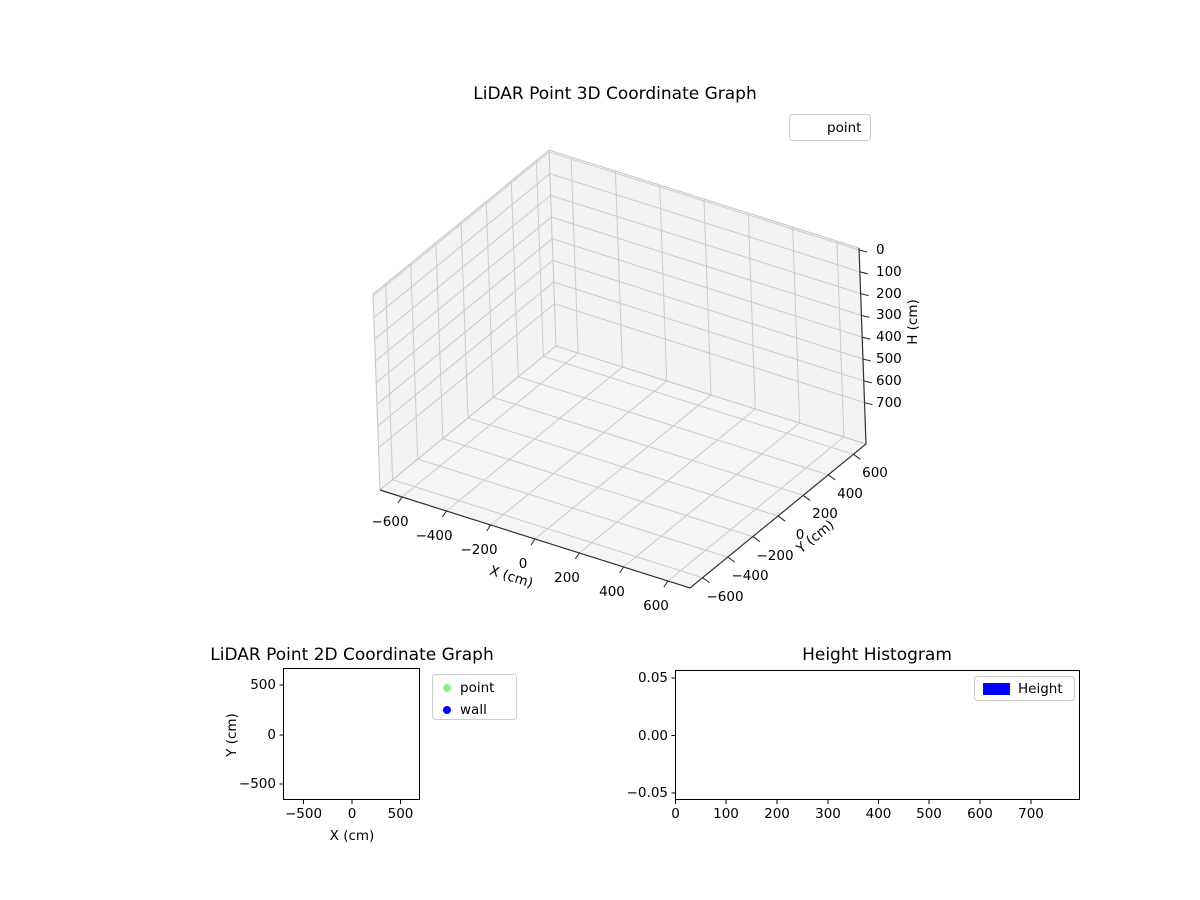  Describe the element at coordinates (850, 494) in the screenshot. I see `y-tick-label: 400` at that location.